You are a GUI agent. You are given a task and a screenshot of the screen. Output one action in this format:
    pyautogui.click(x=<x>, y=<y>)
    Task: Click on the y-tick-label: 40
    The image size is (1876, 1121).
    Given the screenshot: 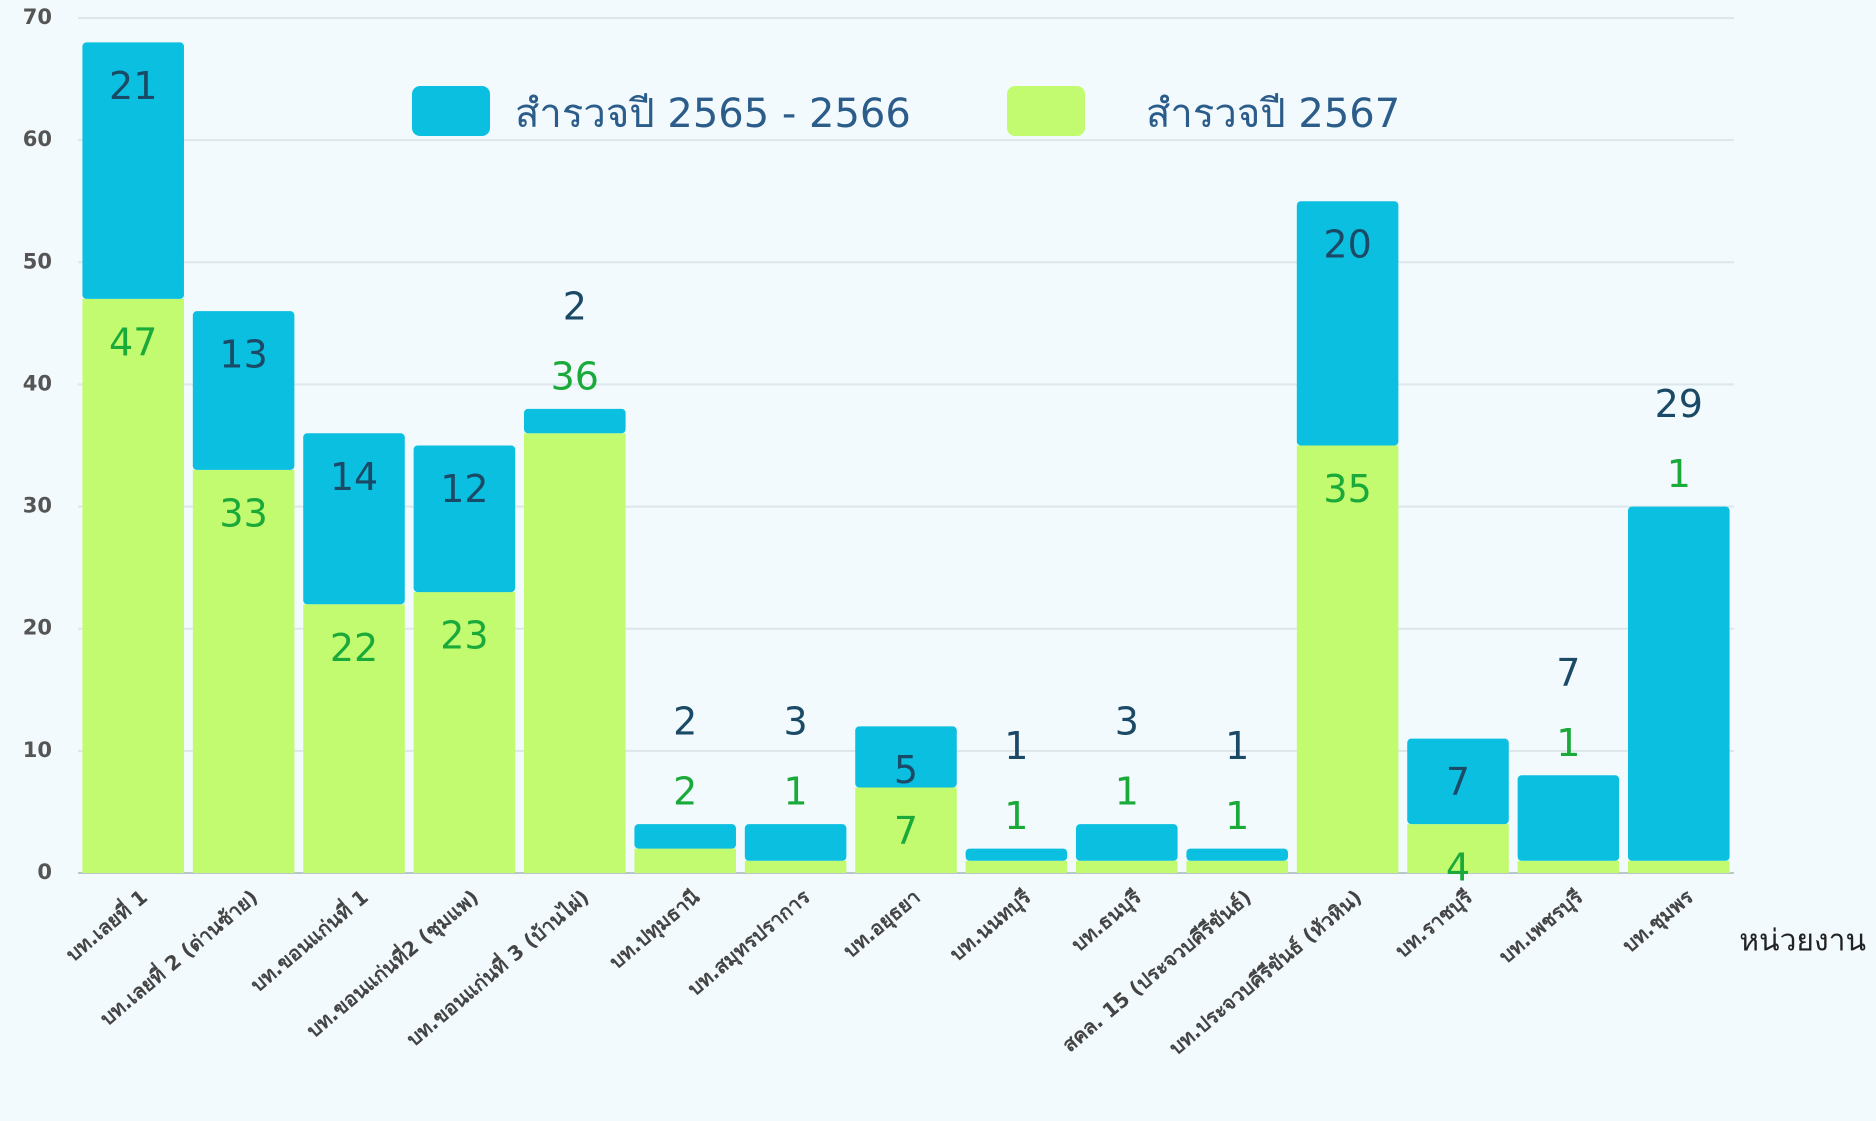 What is the action you would take?
    pyautogui.click(x=37, y=383)
    